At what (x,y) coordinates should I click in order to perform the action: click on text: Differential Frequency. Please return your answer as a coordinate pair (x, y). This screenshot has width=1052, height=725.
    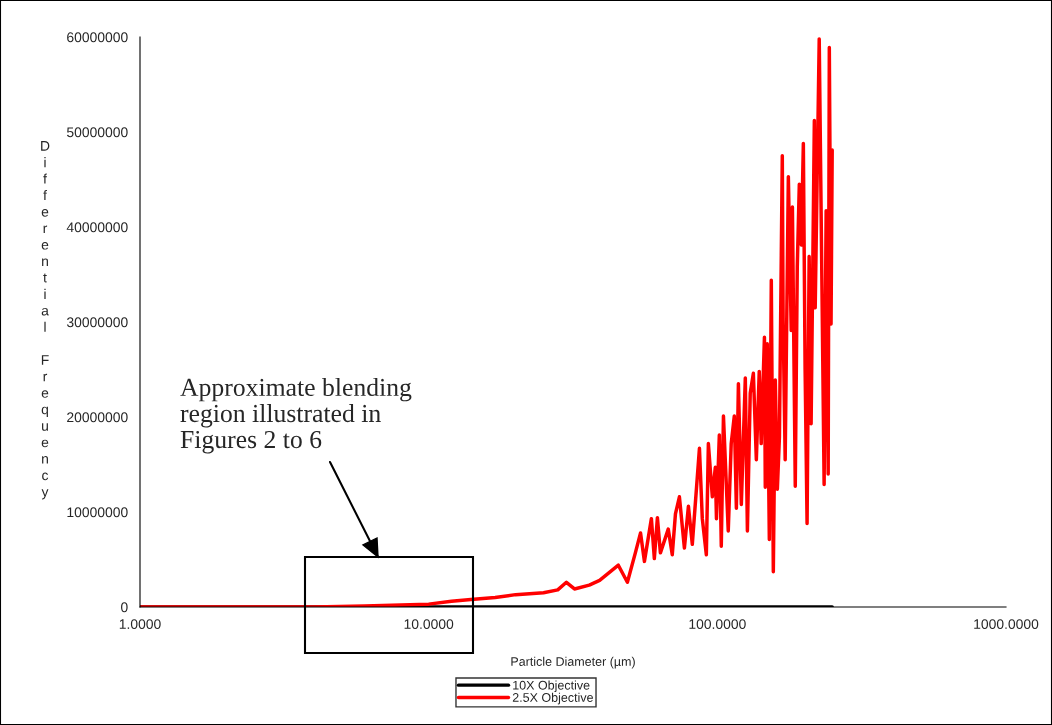
    Looking at the image, I should click on (45, 320).